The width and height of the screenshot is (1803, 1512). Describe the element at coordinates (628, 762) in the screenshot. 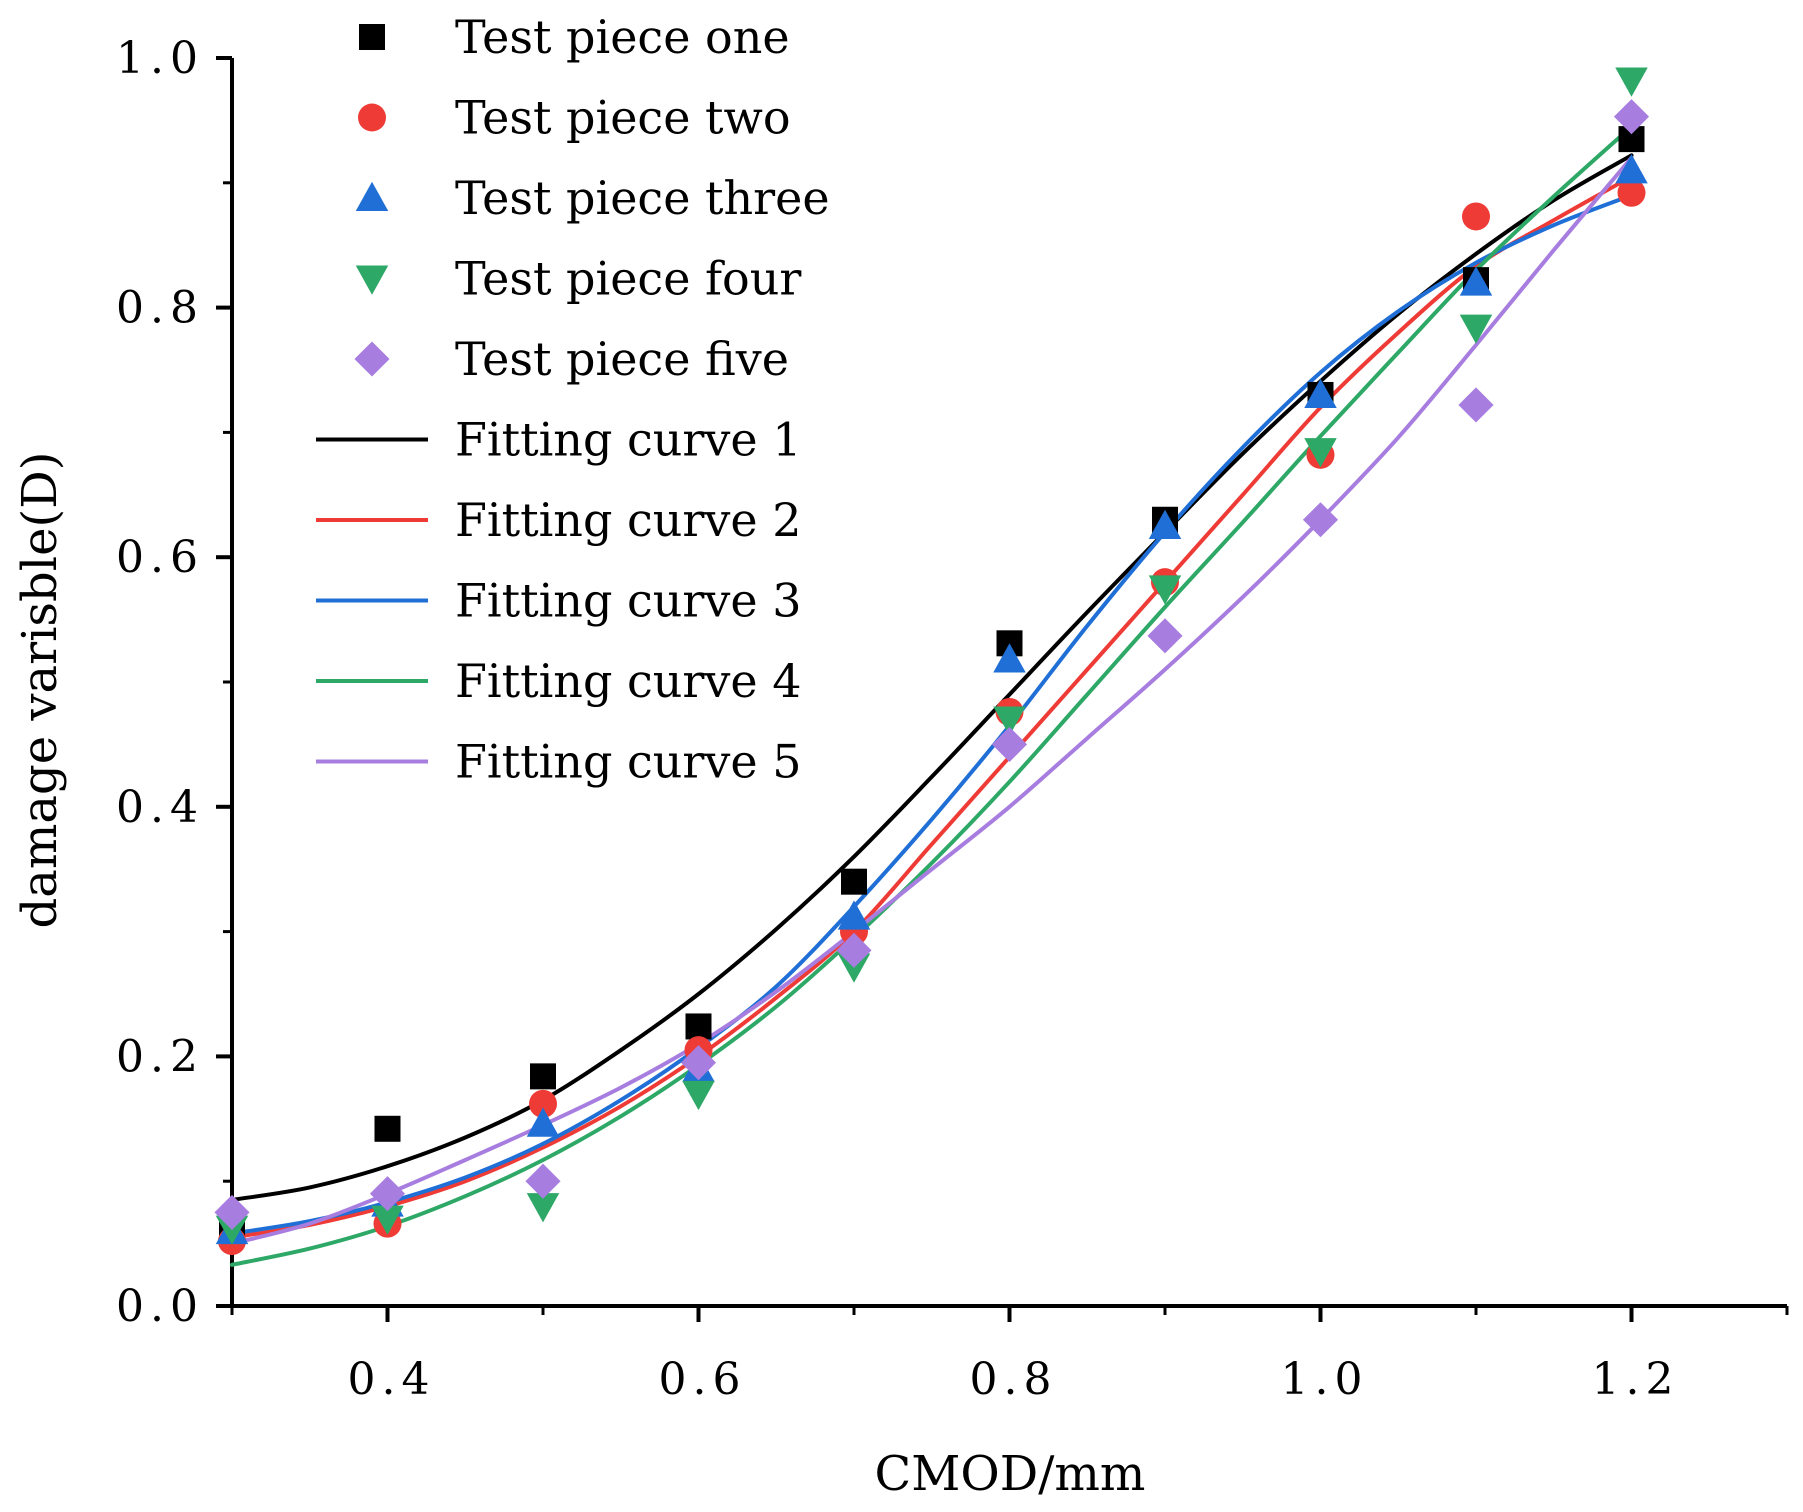

I see `legend-label: Fitting curve 5` at that location.